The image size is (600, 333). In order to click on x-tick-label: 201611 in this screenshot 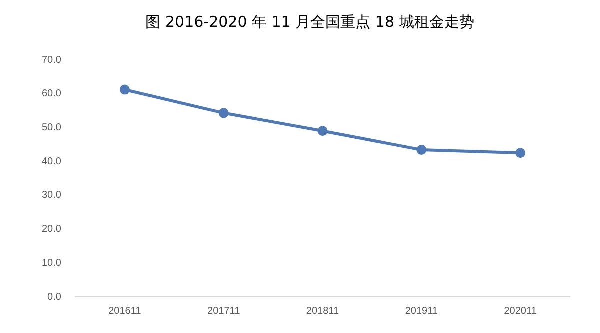, I will do `click(125, 311)`.